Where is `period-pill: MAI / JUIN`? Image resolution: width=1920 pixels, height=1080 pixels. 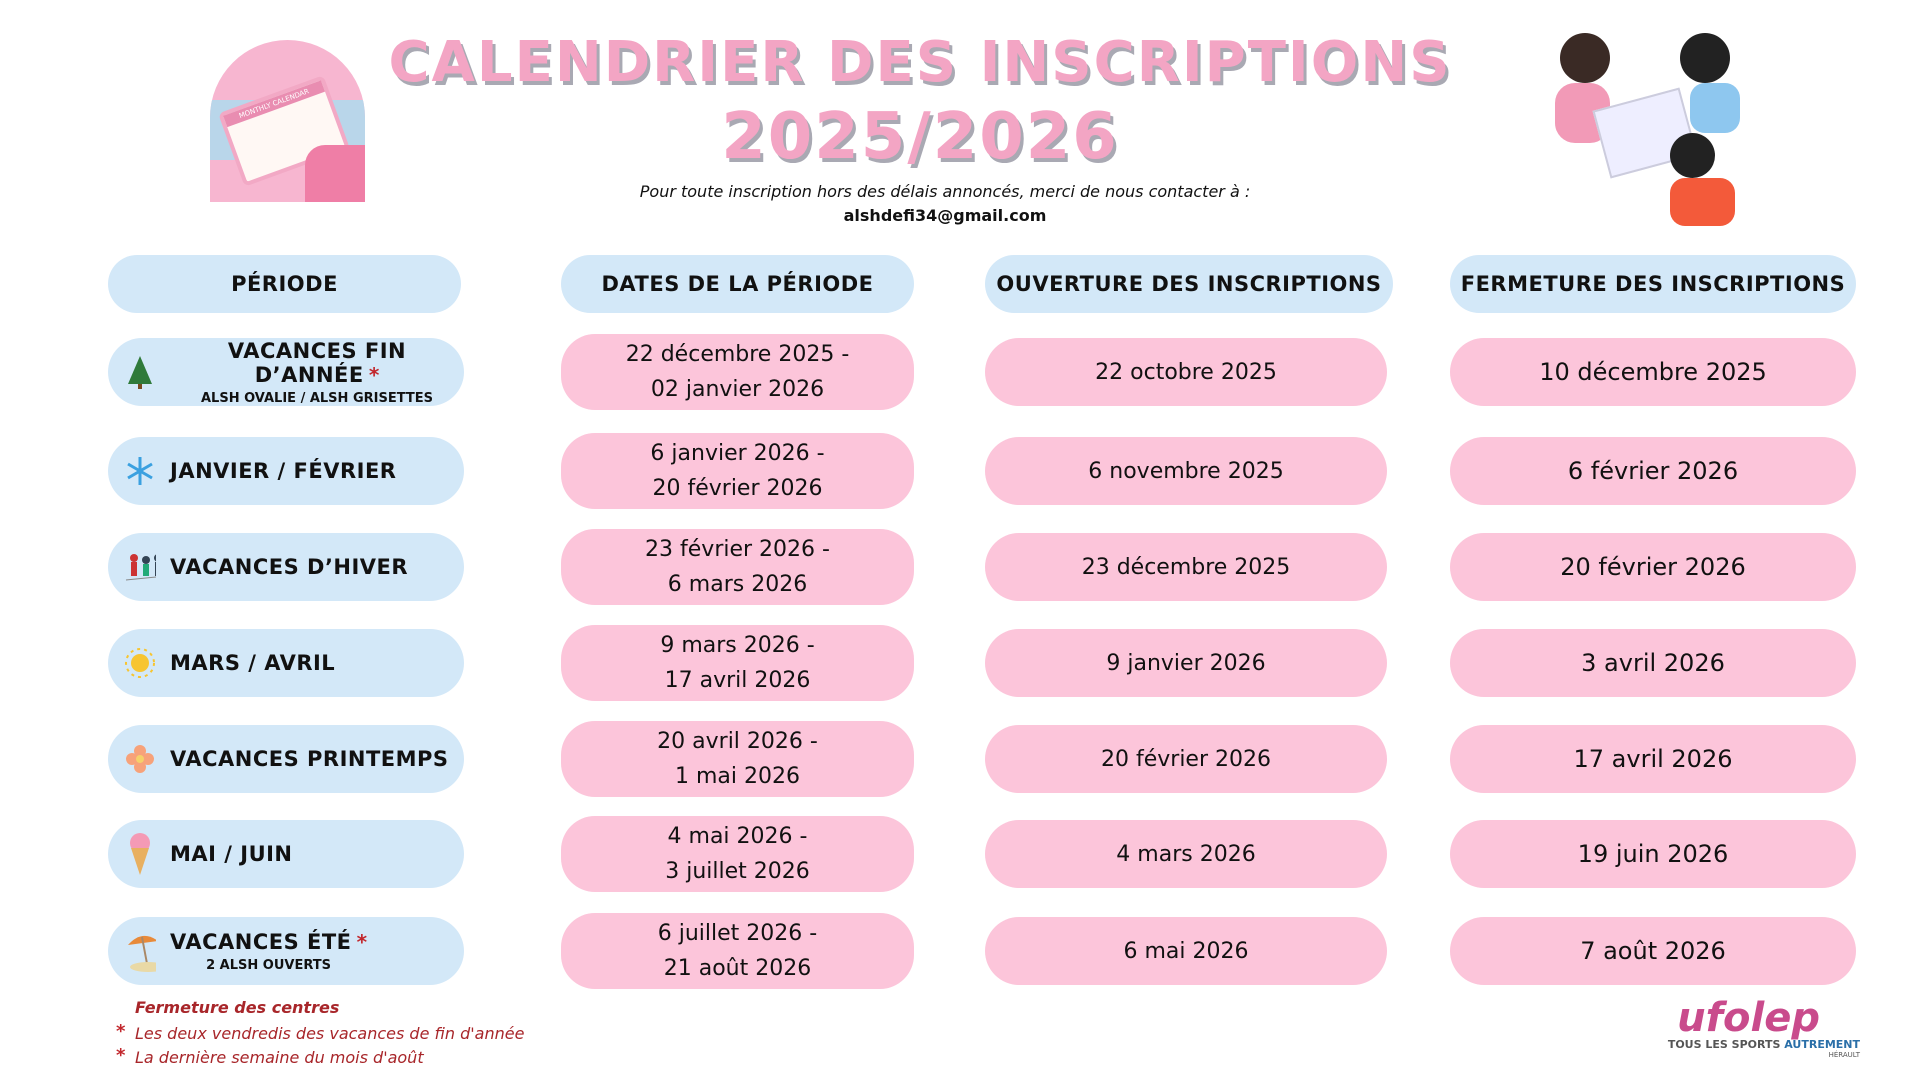 period-pill: MAI / JUIN is located at coordinates (286, 854).